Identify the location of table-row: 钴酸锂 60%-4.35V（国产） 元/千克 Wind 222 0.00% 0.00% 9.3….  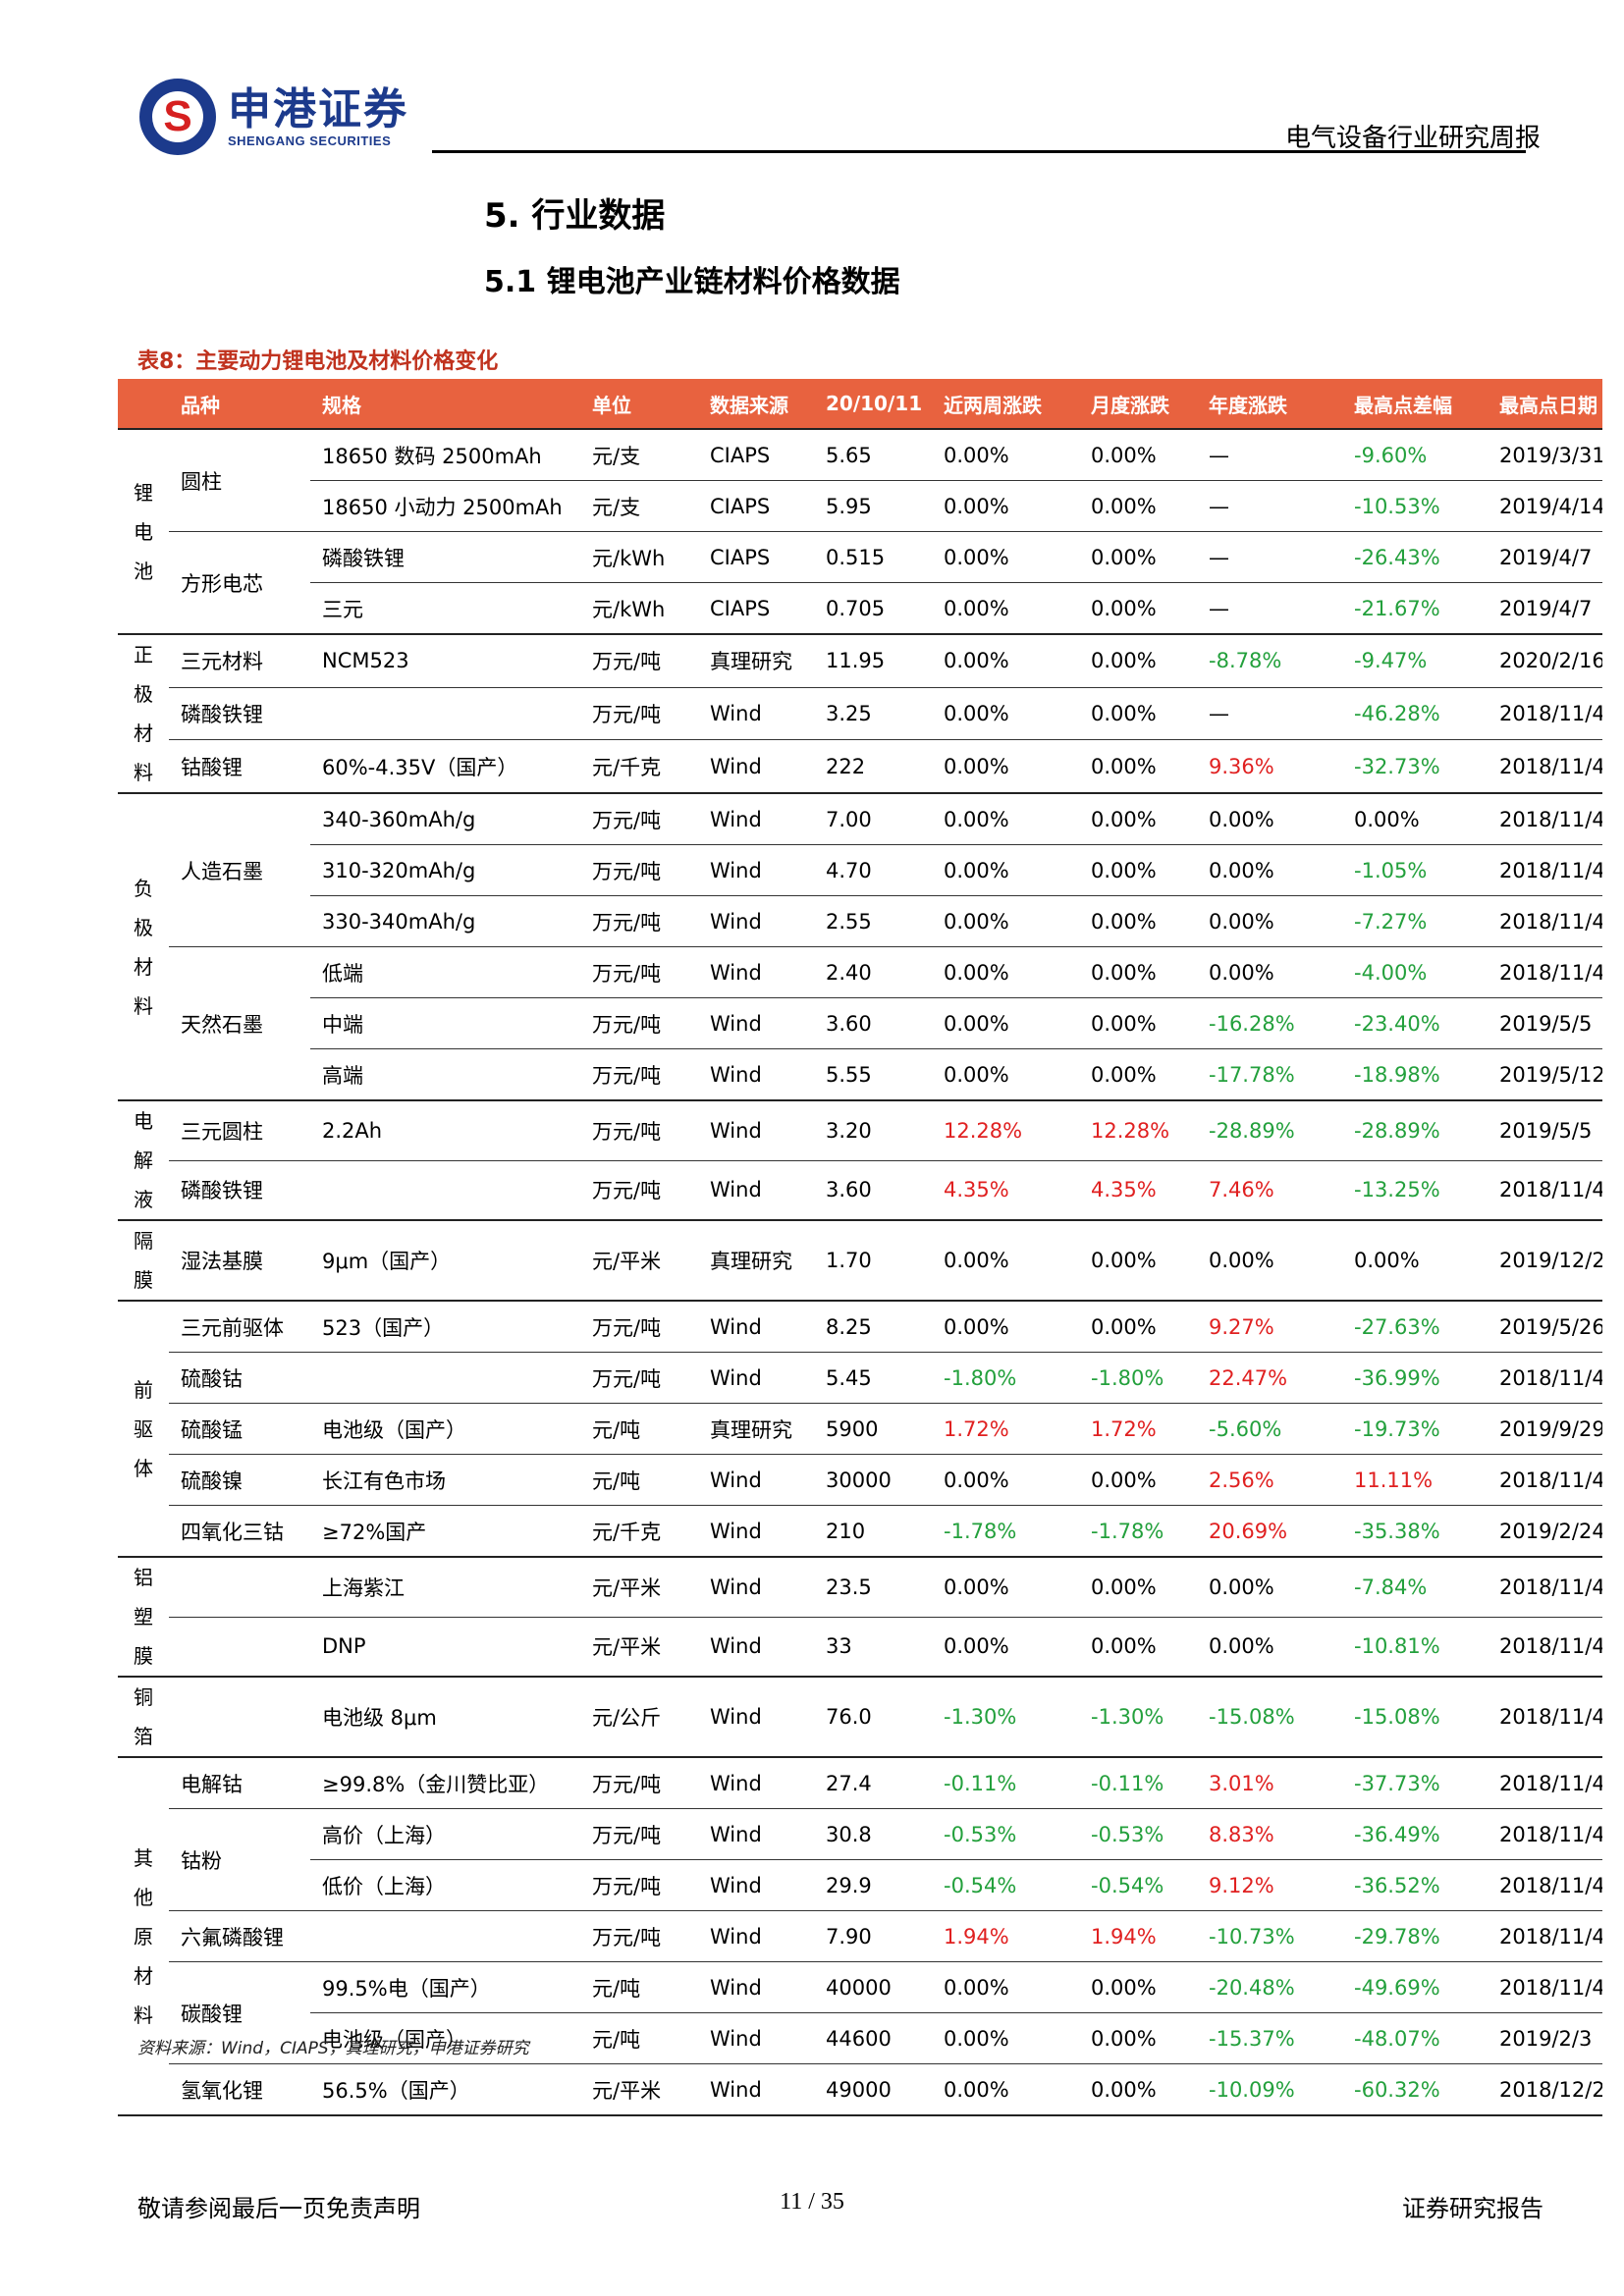
(860, 766).